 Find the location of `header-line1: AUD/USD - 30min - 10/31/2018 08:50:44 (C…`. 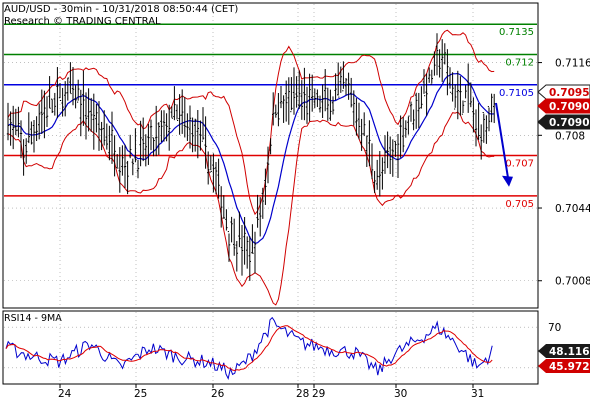

header-line1: AUD/USD - 30min - 10/31/2018 08:50:44 (C… is located at coordinates (121, 9).